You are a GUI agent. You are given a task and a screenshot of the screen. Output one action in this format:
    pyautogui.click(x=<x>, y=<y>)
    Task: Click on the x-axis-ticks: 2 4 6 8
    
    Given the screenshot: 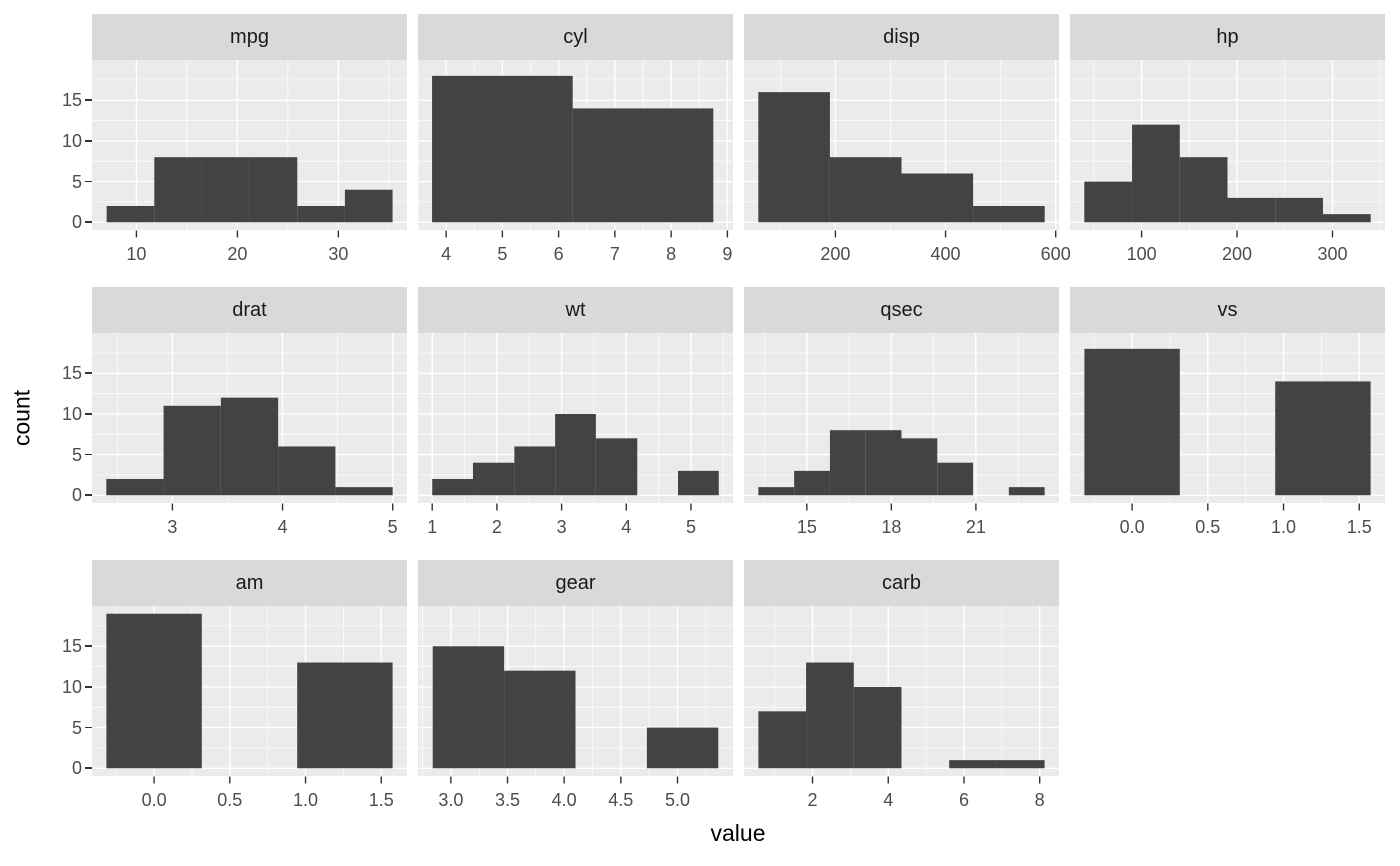 What is the action you would take?
    pyautogui.click(x=926, y=793)
    